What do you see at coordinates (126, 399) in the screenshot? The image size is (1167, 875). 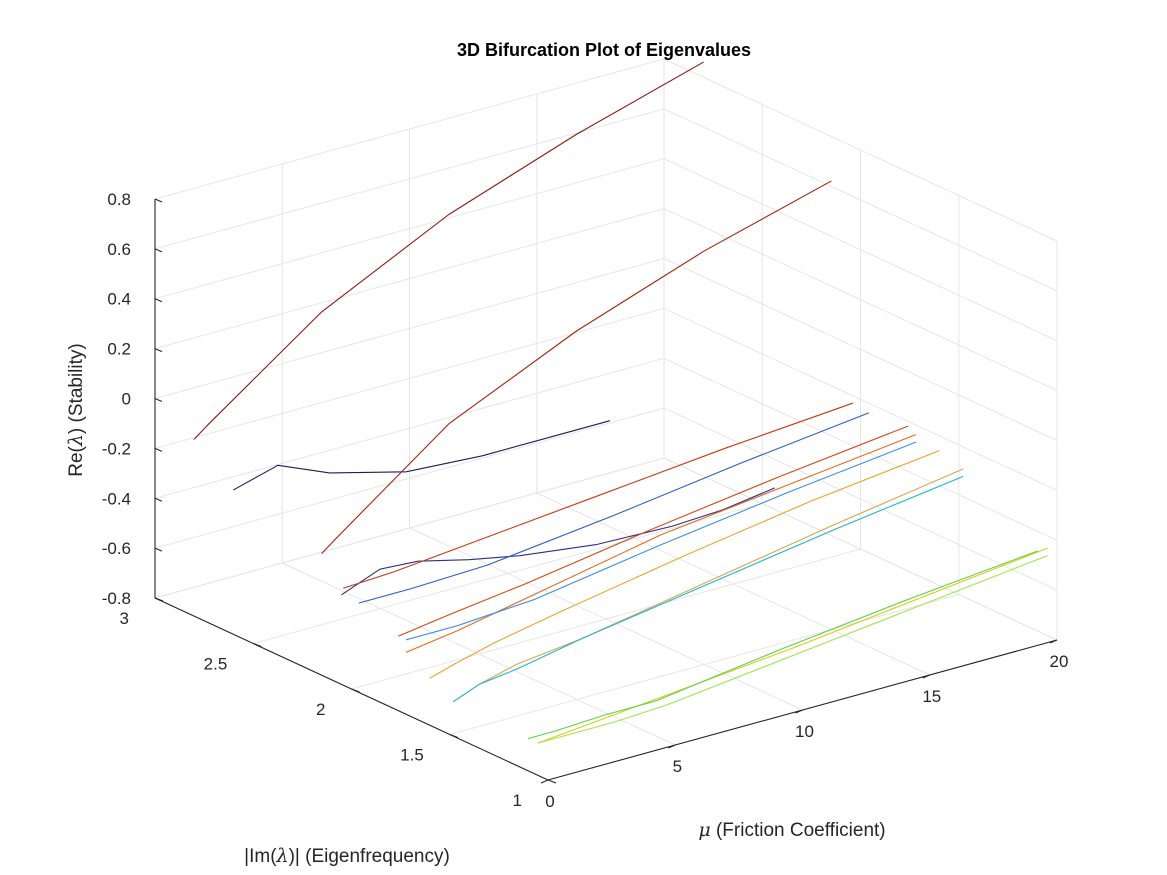 I see `z-tick-label: 0` at bounding box center [126, 399].